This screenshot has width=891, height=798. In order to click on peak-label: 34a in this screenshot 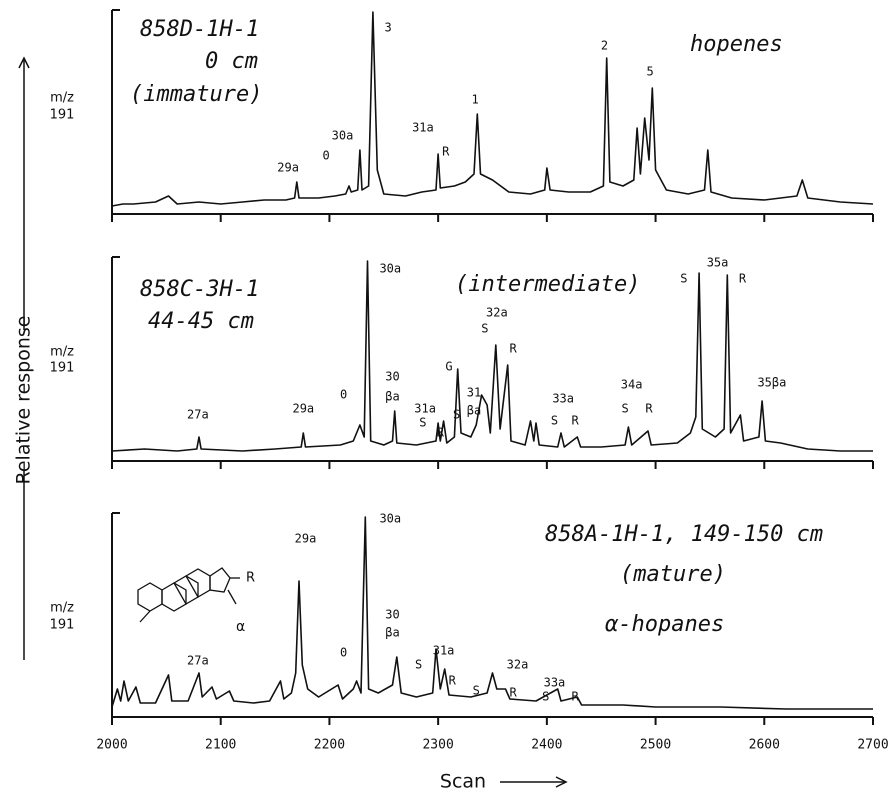, I will do `click(632, 385)`.